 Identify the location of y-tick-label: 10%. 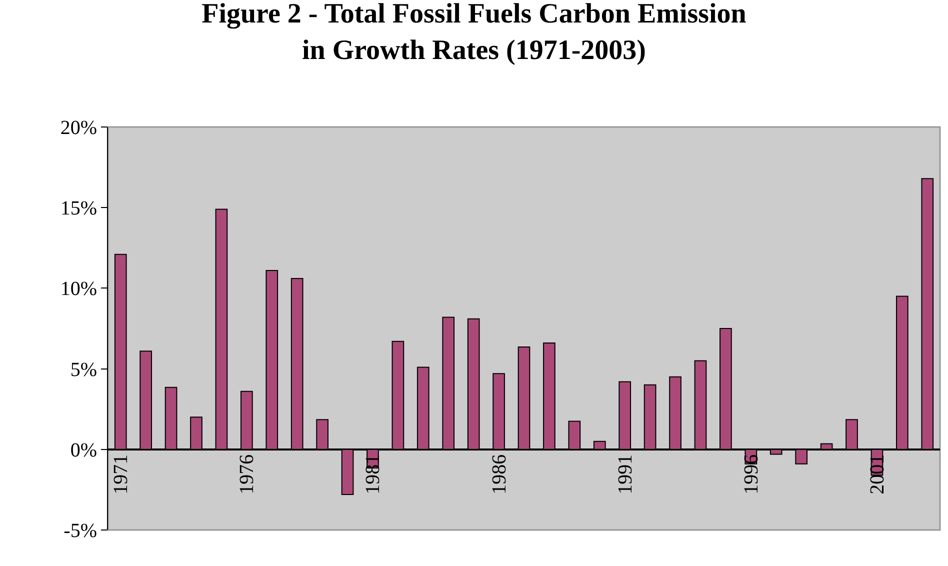
(78, 289).